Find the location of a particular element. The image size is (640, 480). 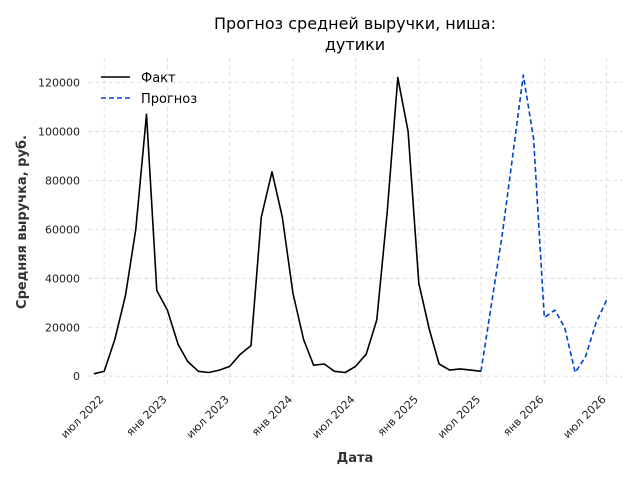

chart-title-line-2: дутики is located at coordinates (355, 44).